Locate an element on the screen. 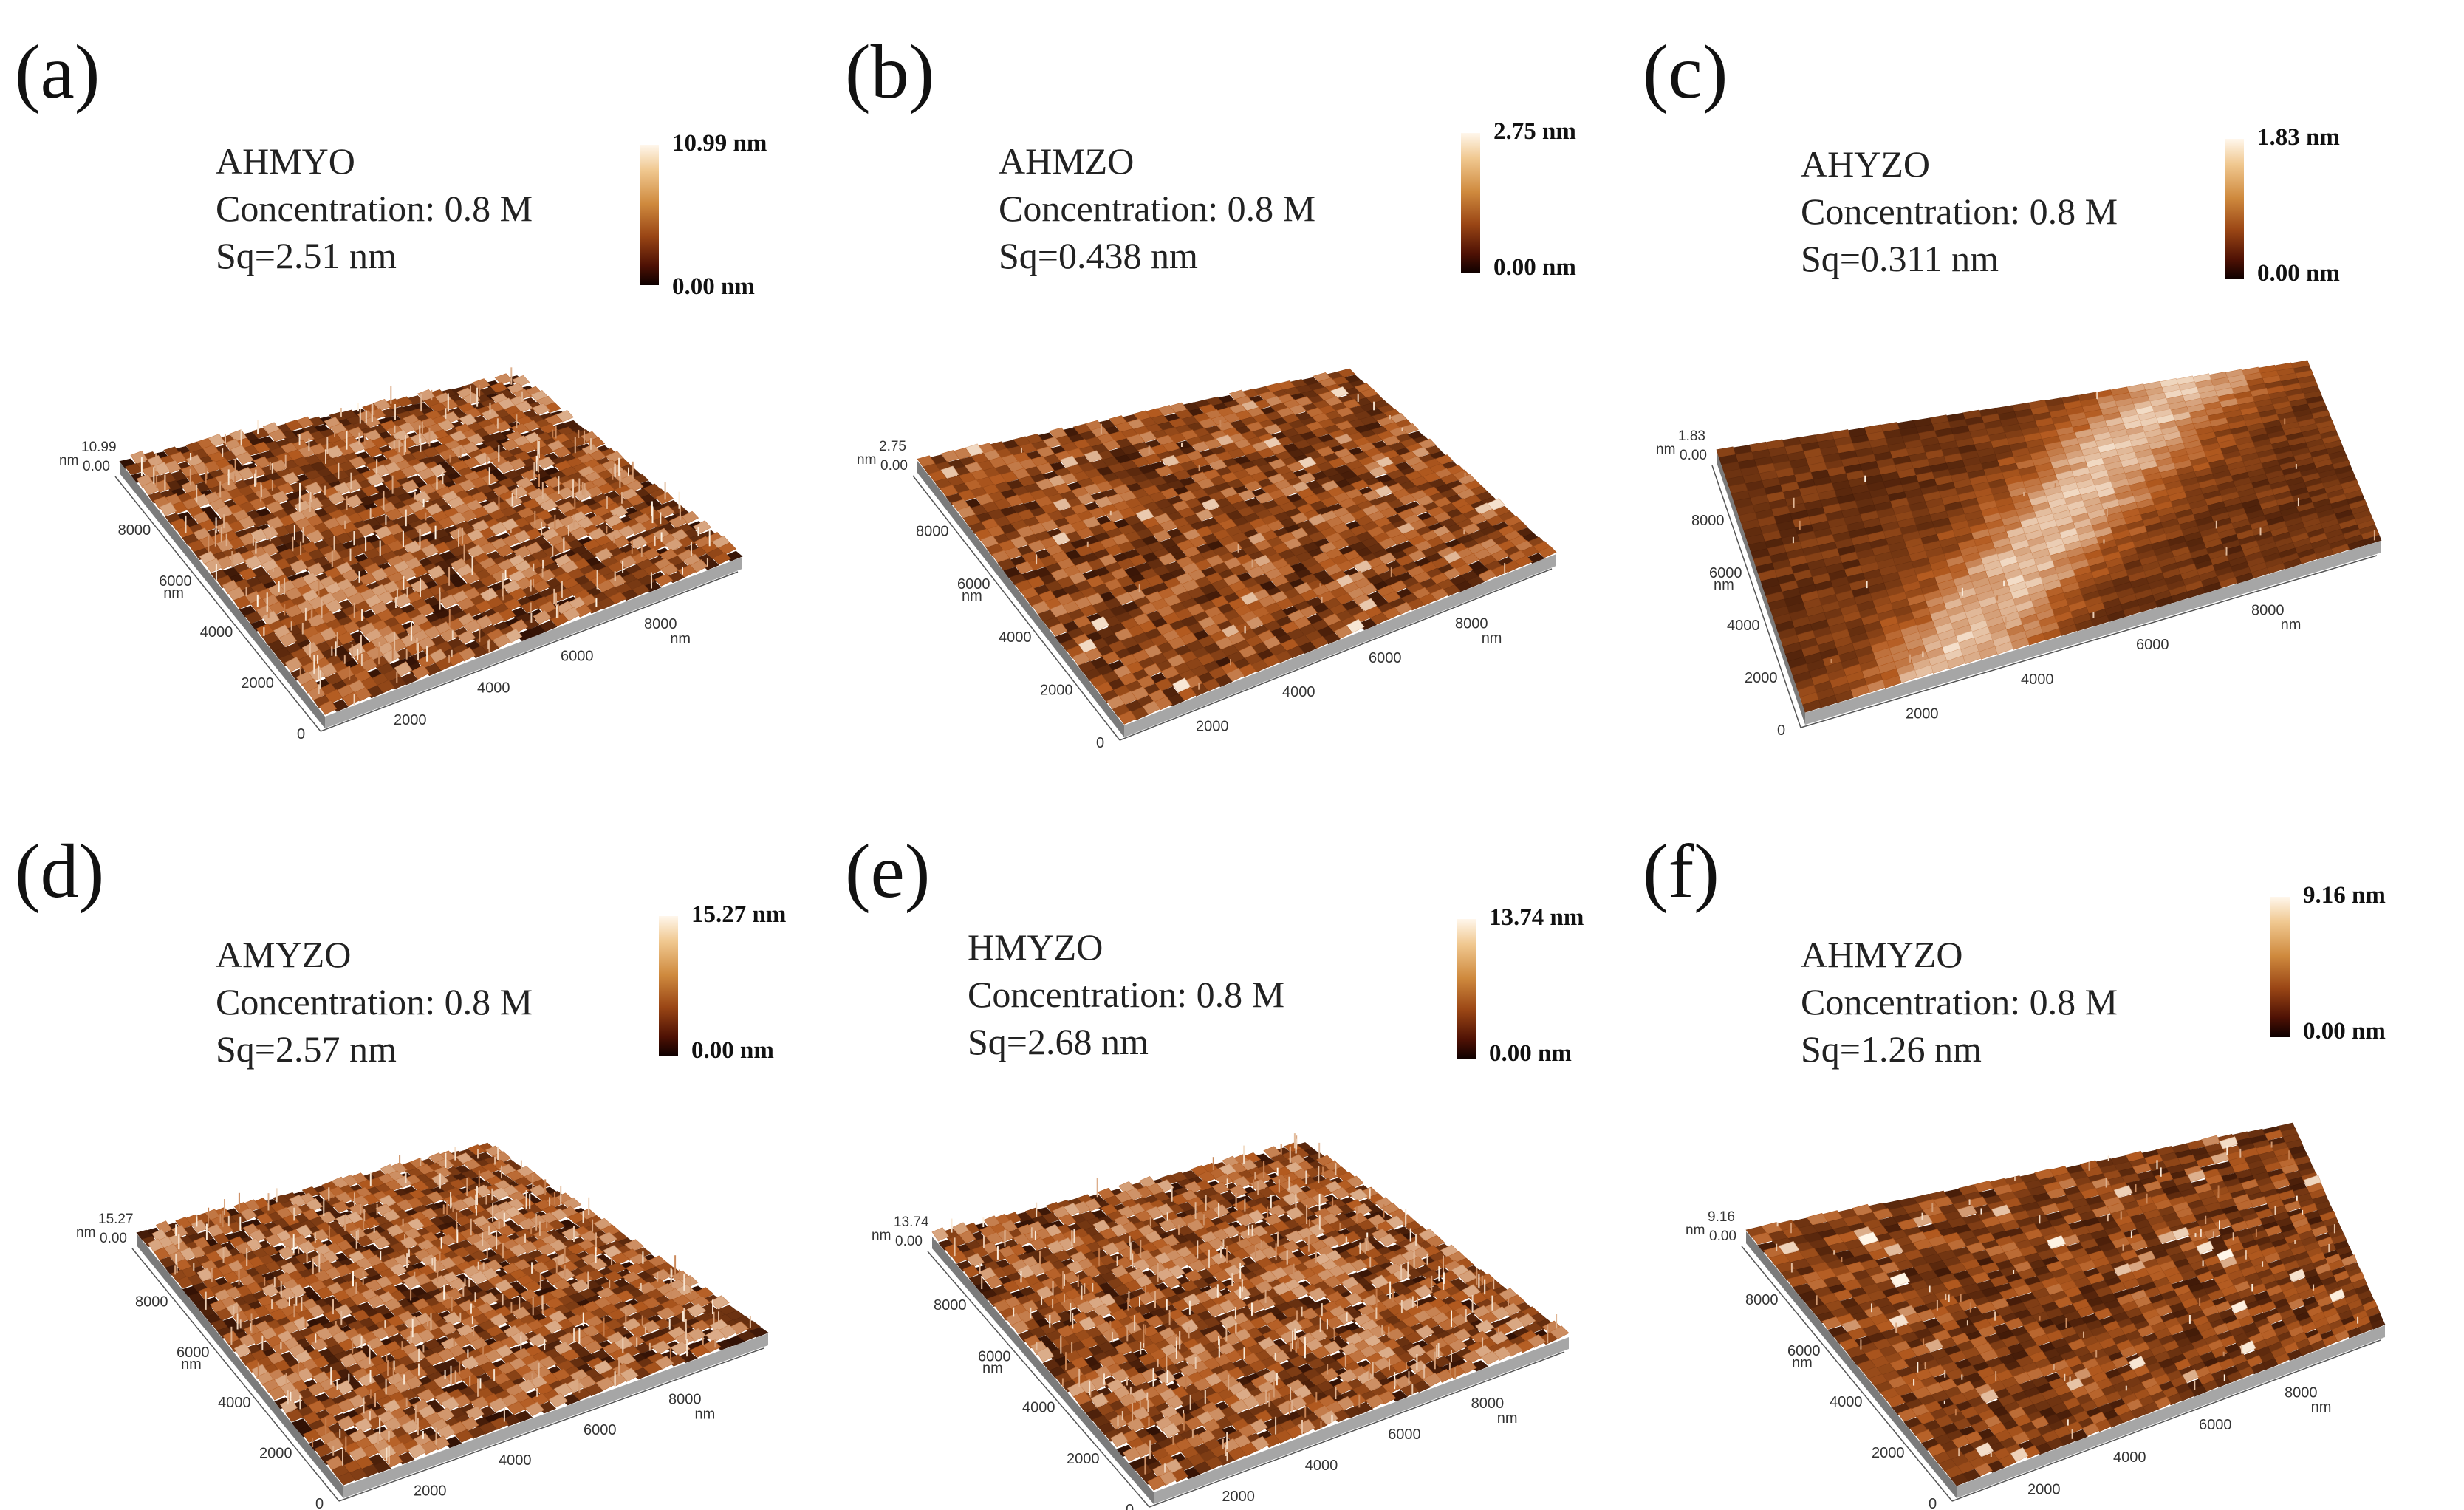 The height and width of the screenshot is (1510, 2464). z-max-label: 9.16 is located at coordinates (1721, 1217).